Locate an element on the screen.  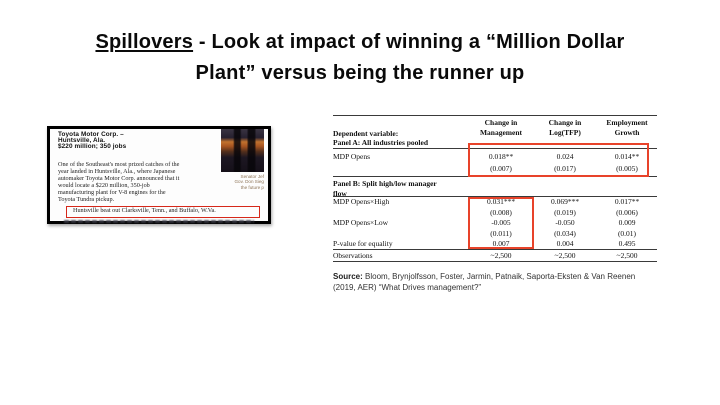
row-label: Observations is located at coordinates (353, 255).